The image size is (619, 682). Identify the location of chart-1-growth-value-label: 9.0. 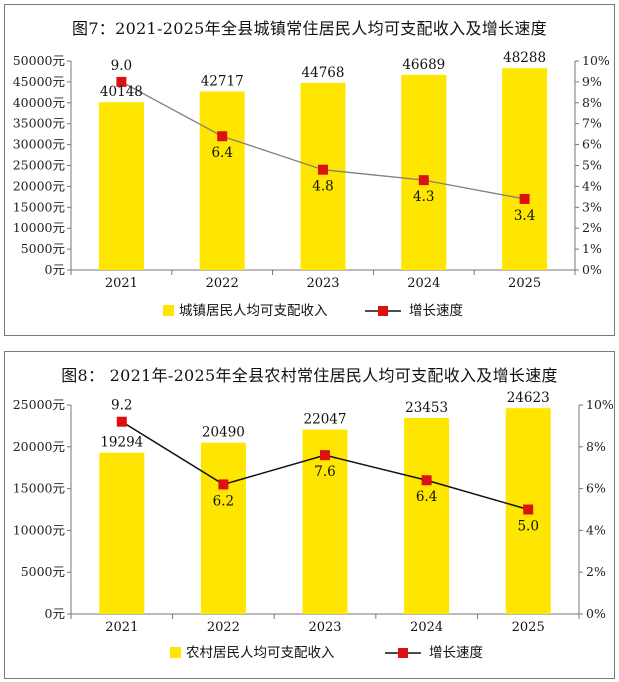
(121, 66).